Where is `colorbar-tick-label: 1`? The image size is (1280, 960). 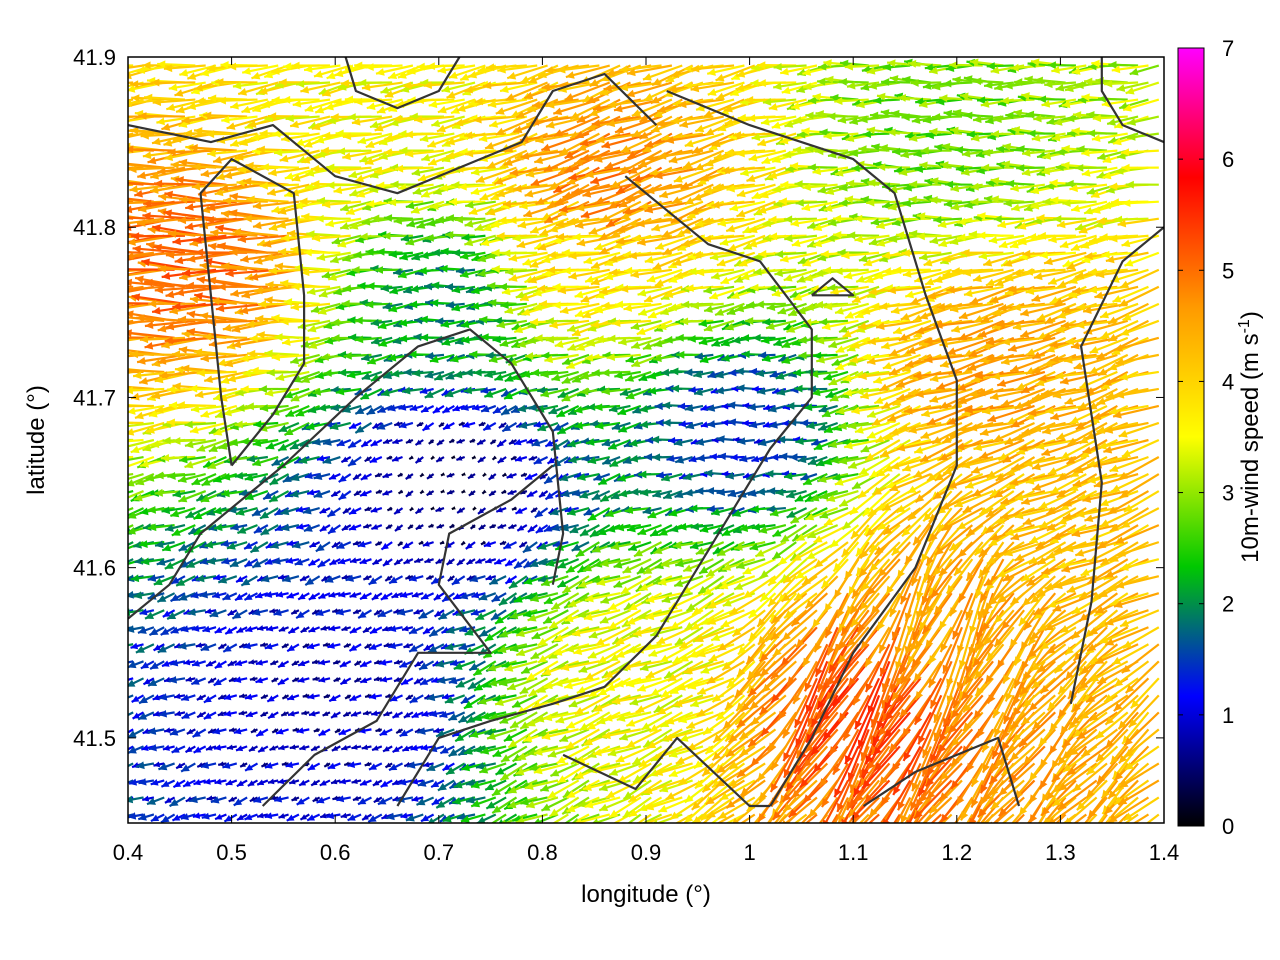
colorbar-tick-label: 1 is located at coordinates (1228, 715).